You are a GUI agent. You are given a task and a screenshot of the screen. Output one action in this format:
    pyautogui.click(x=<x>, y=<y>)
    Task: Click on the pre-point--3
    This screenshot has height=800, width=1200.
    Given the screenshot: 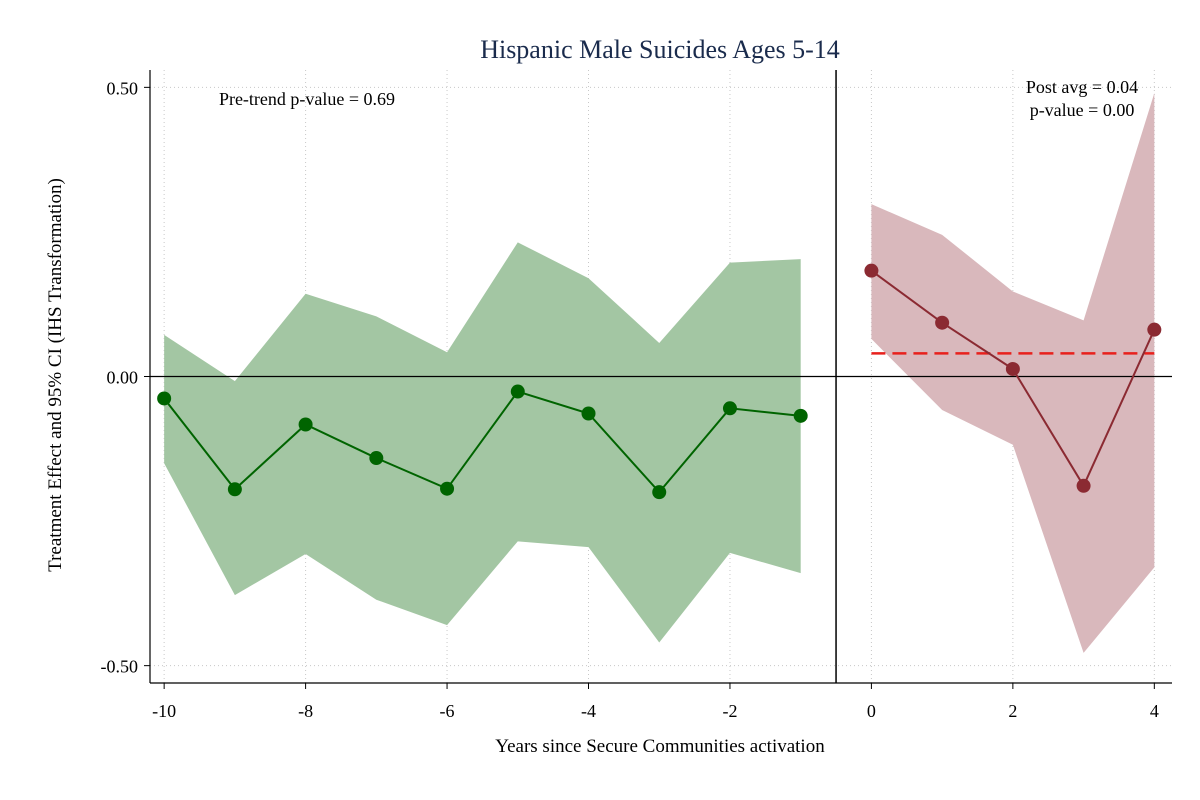 What is the action you would take?
    pyautogui.click(x=659, y=492)
    